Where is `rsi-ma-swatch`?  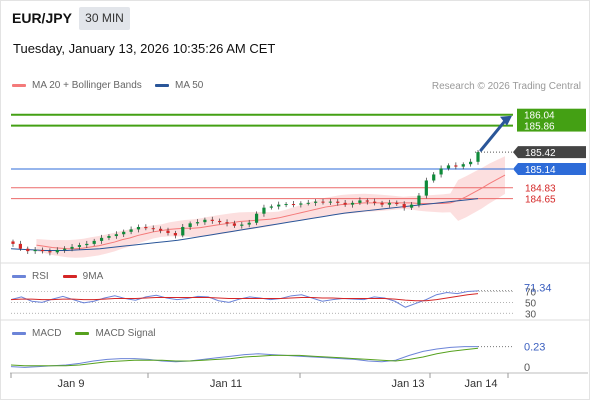
rsi-ma-swatch is located at coordinates (69, 276).